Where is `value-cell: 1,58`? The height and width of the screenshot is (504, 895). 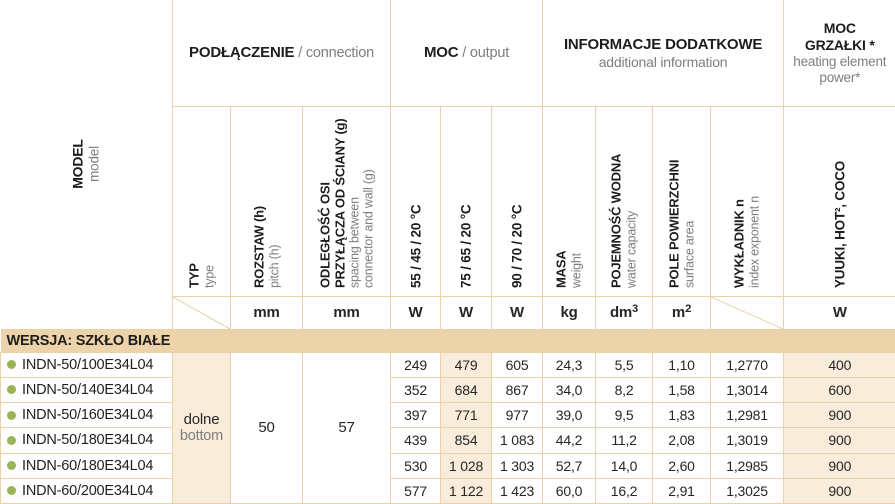
value-cell: 1,58 is located at coordinates (682, 390).